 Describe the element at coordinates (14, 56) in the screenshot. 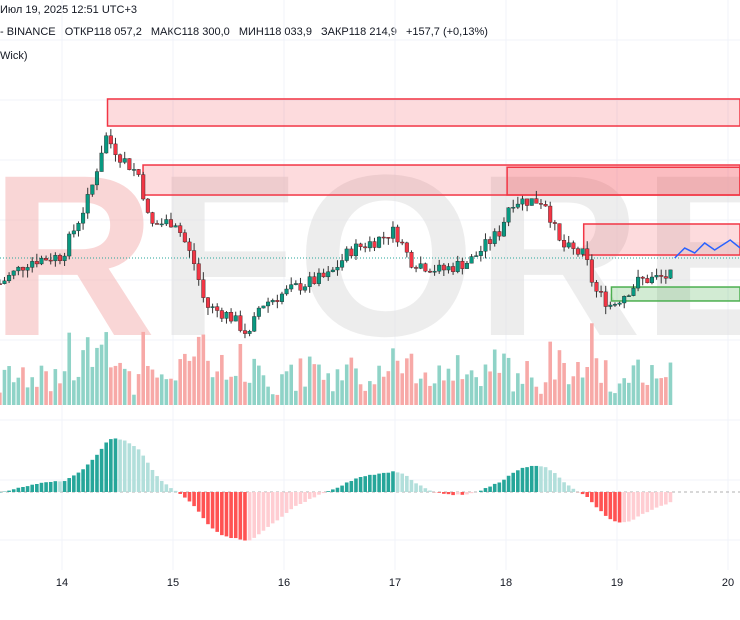

I see `indicator-label: Wick)` at that location.